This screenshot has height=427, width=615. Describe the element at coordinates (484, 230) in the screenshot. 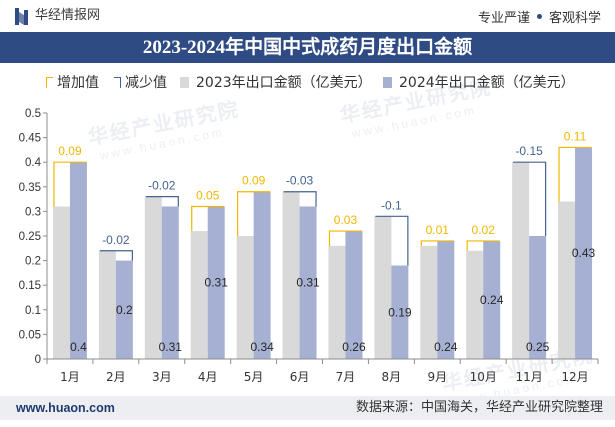

I see `difference-label-month-10: 0.02` at that location.